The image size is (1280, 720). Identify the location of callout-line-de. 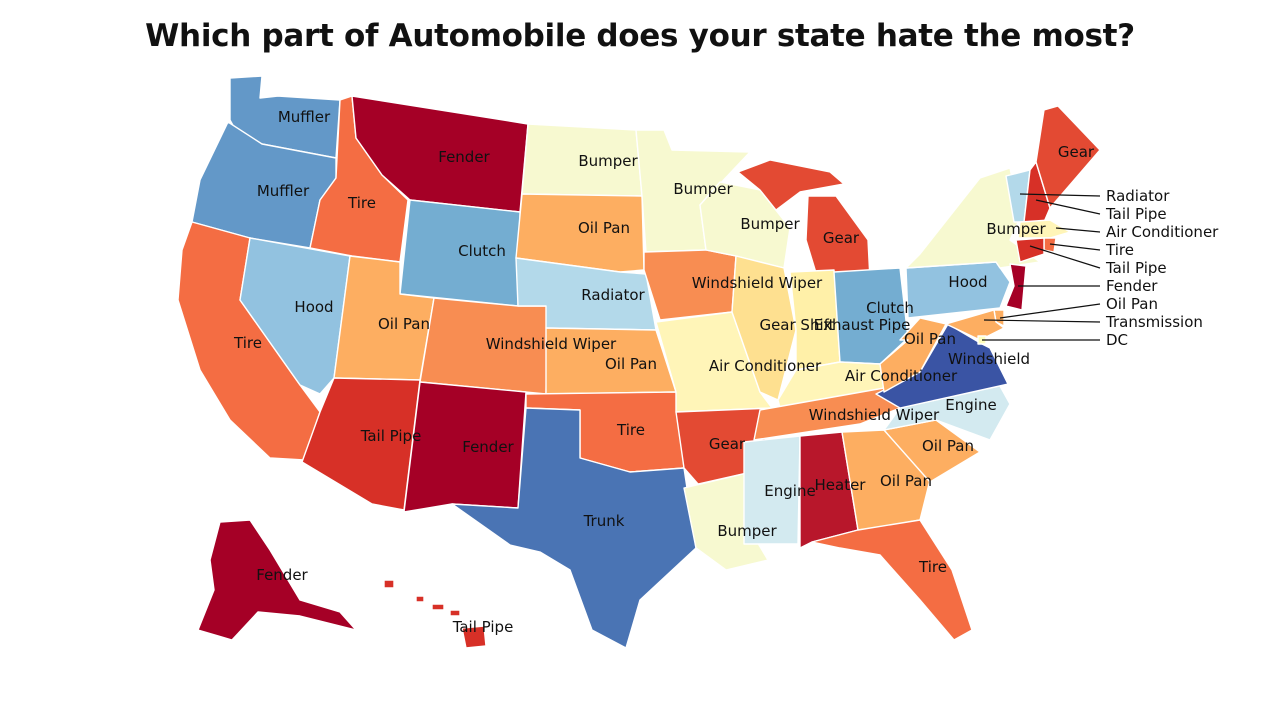
(1050, 311).